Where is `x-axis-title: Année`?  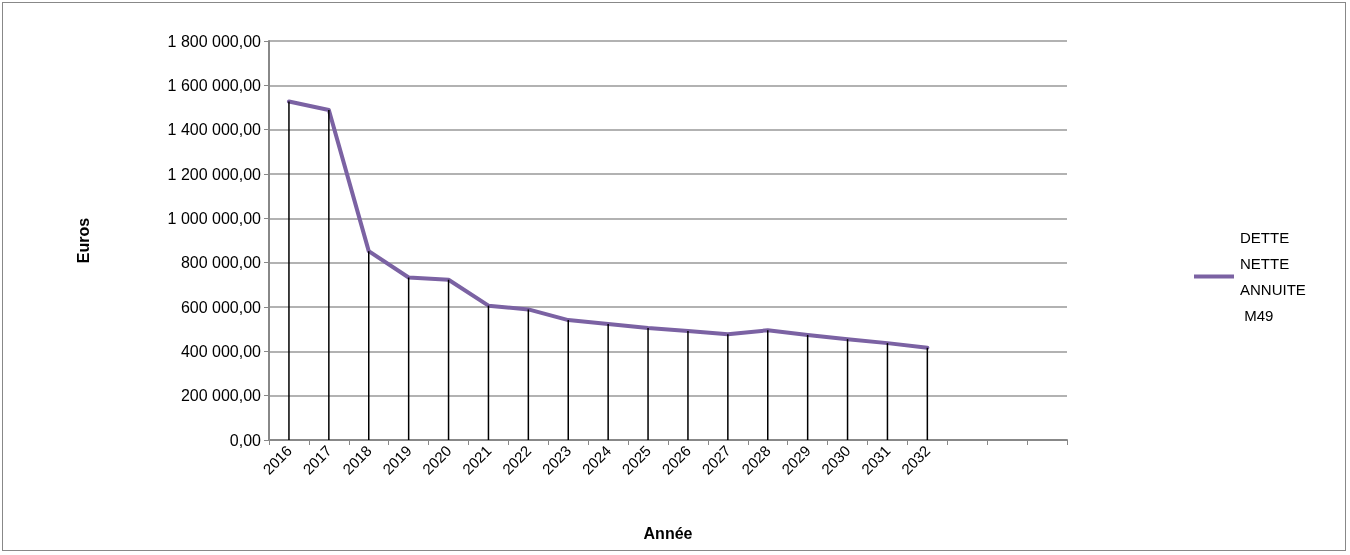
x-axis-title: Année is located at coordinates (668, 533).